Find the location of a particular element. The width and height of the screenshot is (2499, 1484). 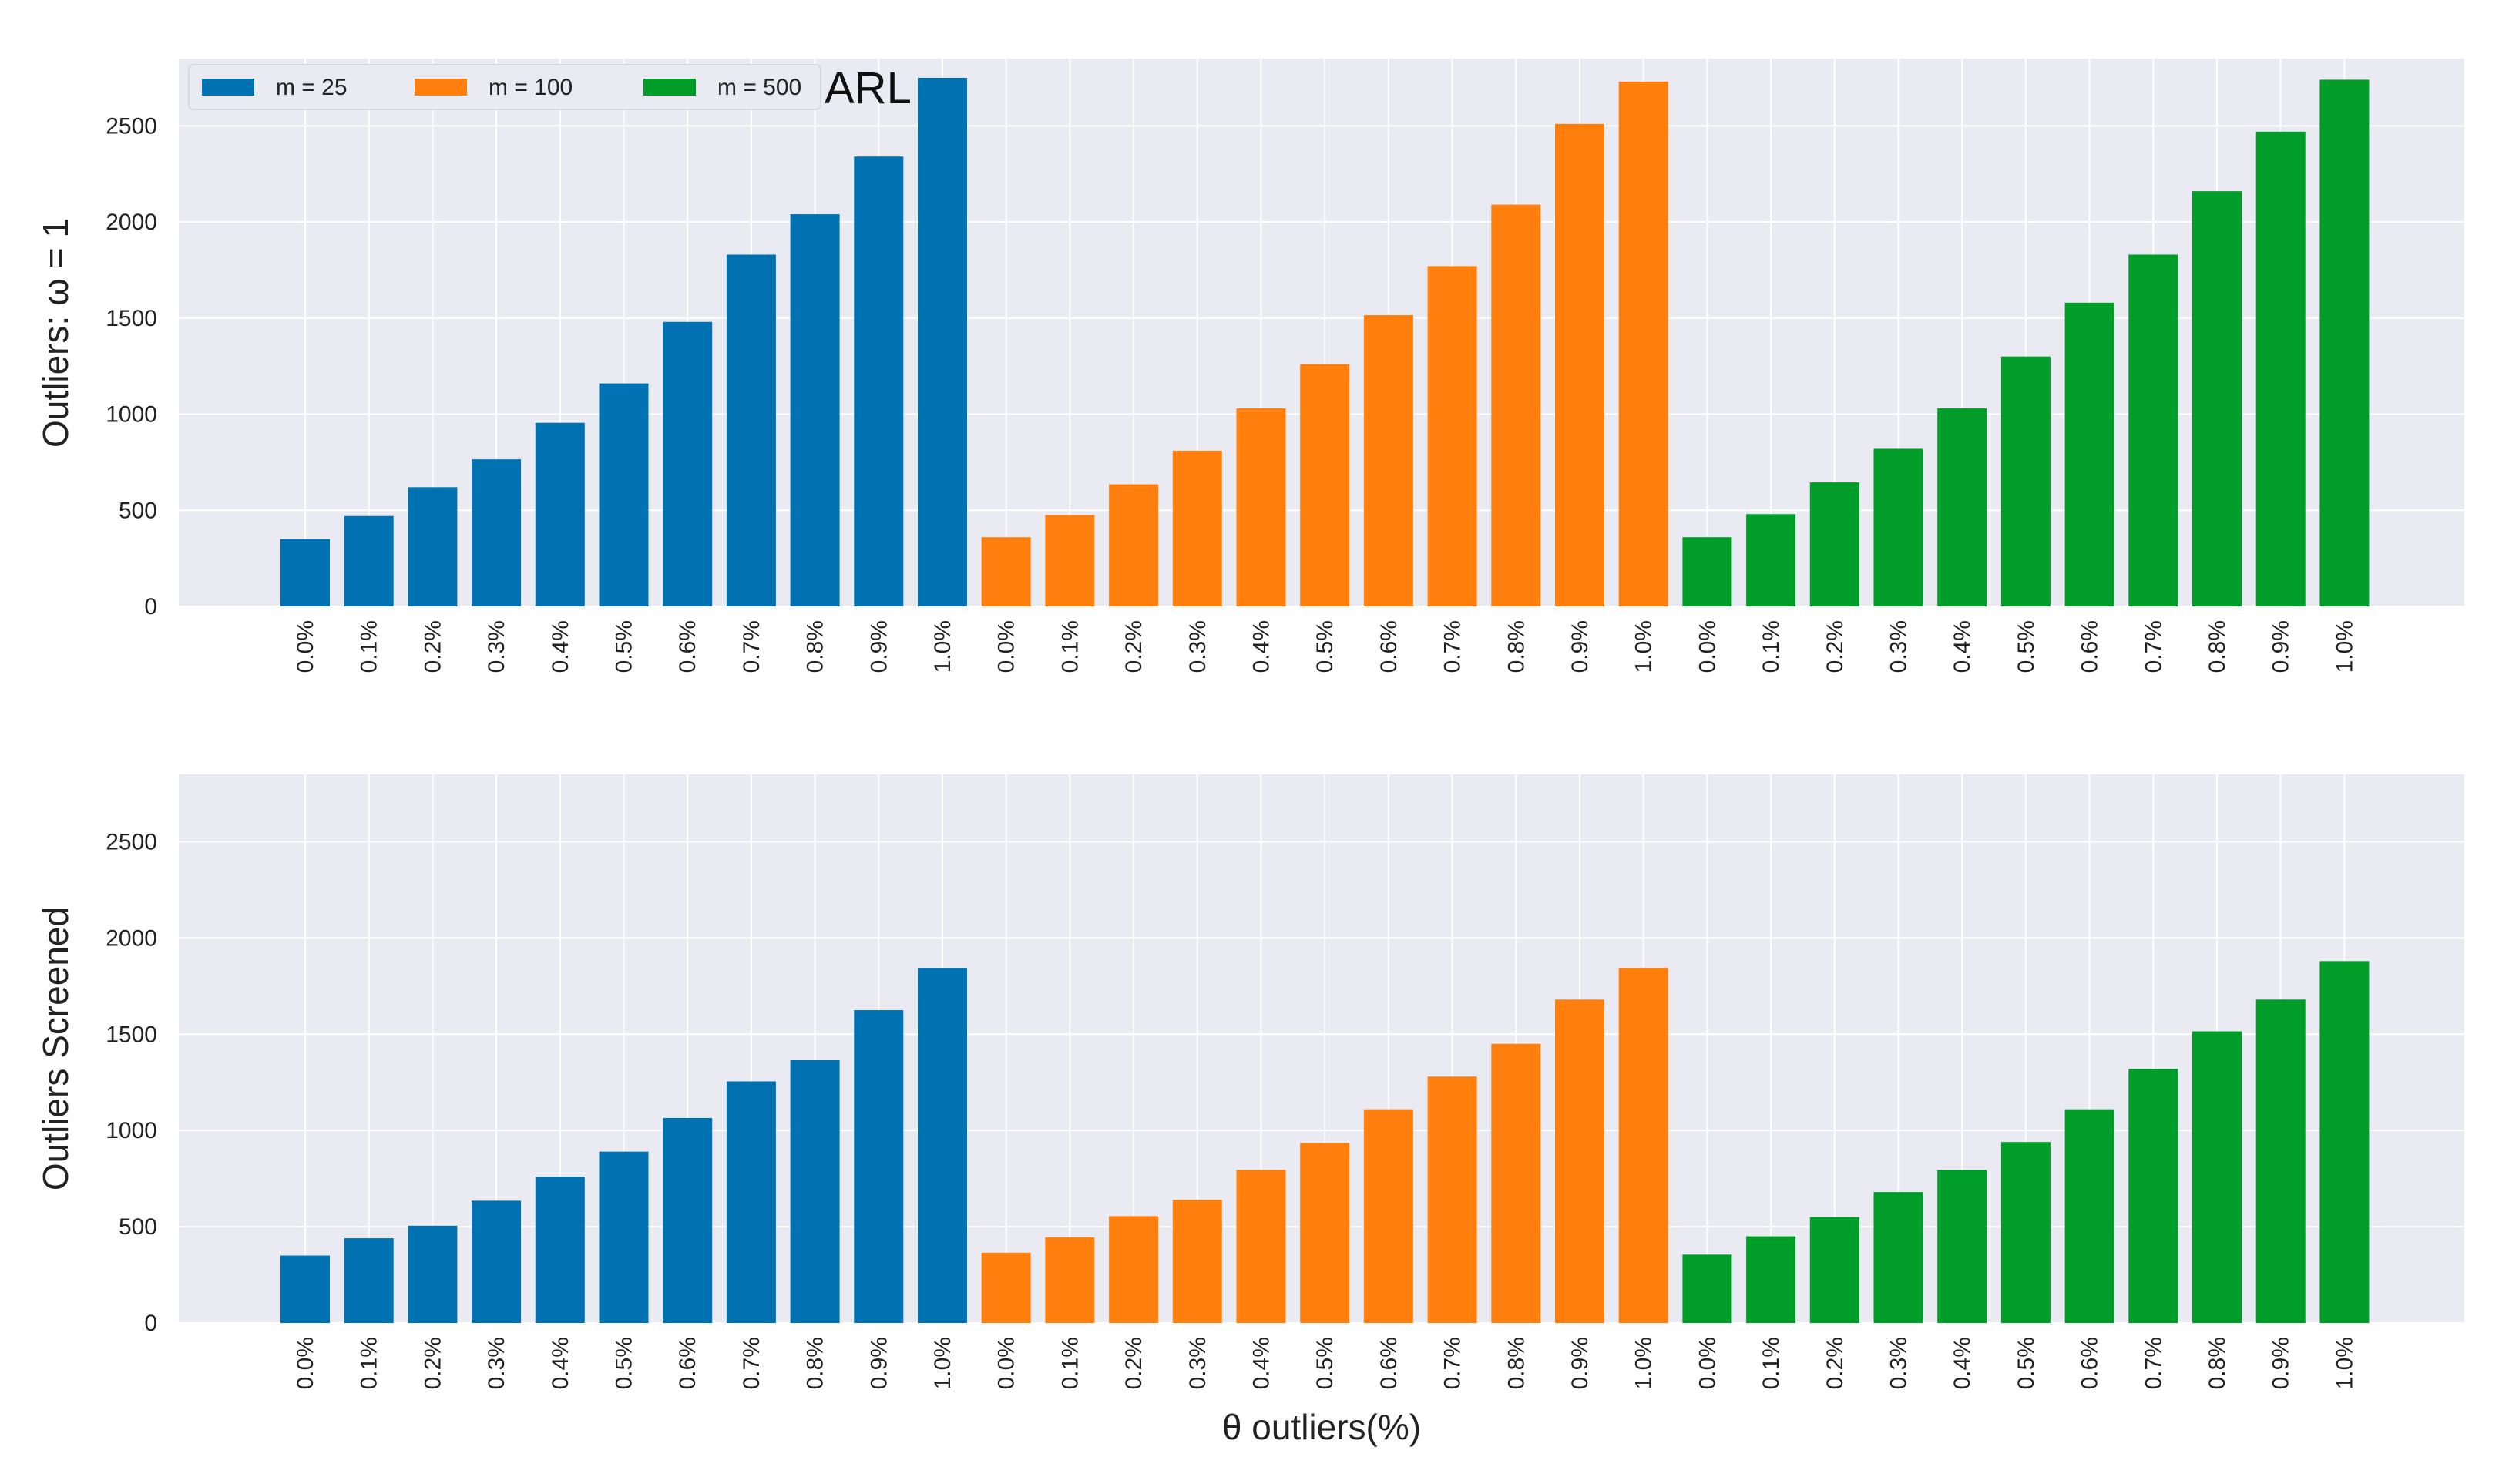

y-tick-label: 2000 is located at coordinates (131, 222).